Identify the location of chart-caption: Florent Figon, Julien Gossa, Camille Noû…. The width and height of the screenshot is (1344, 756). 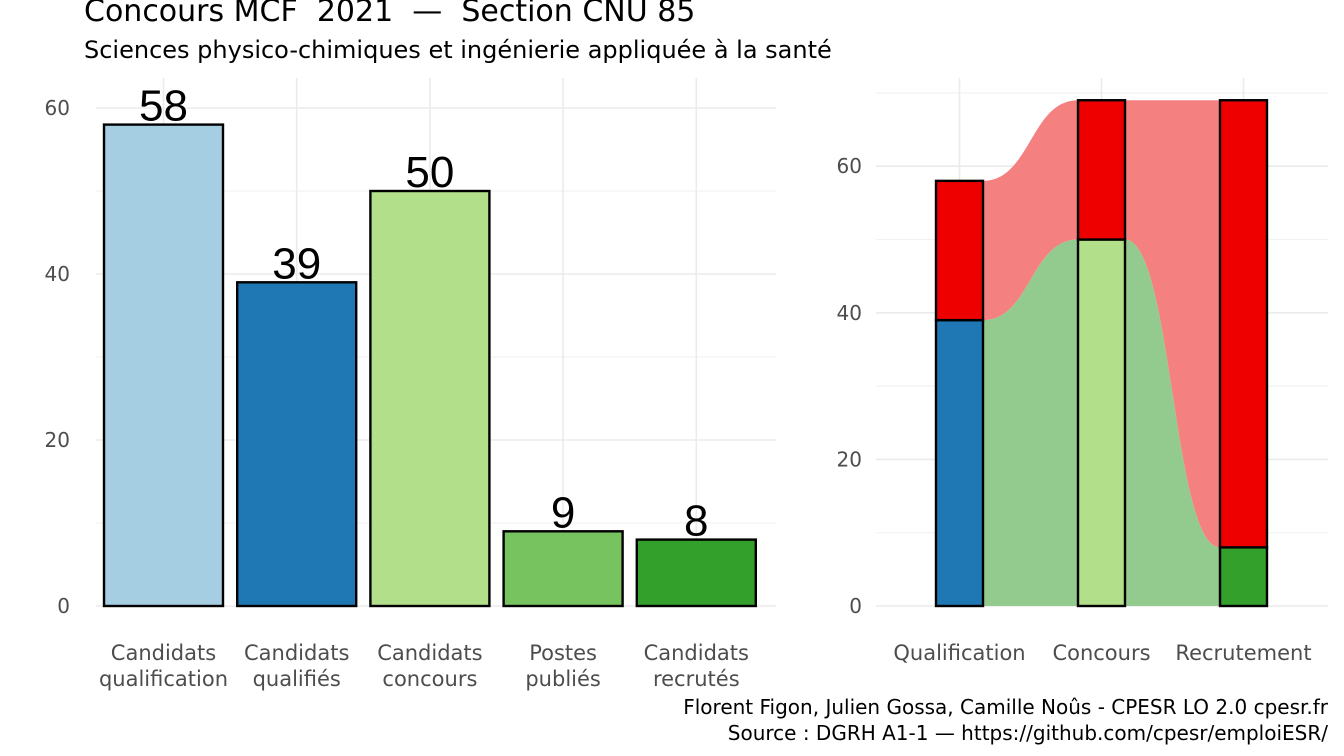
(1005, 720).